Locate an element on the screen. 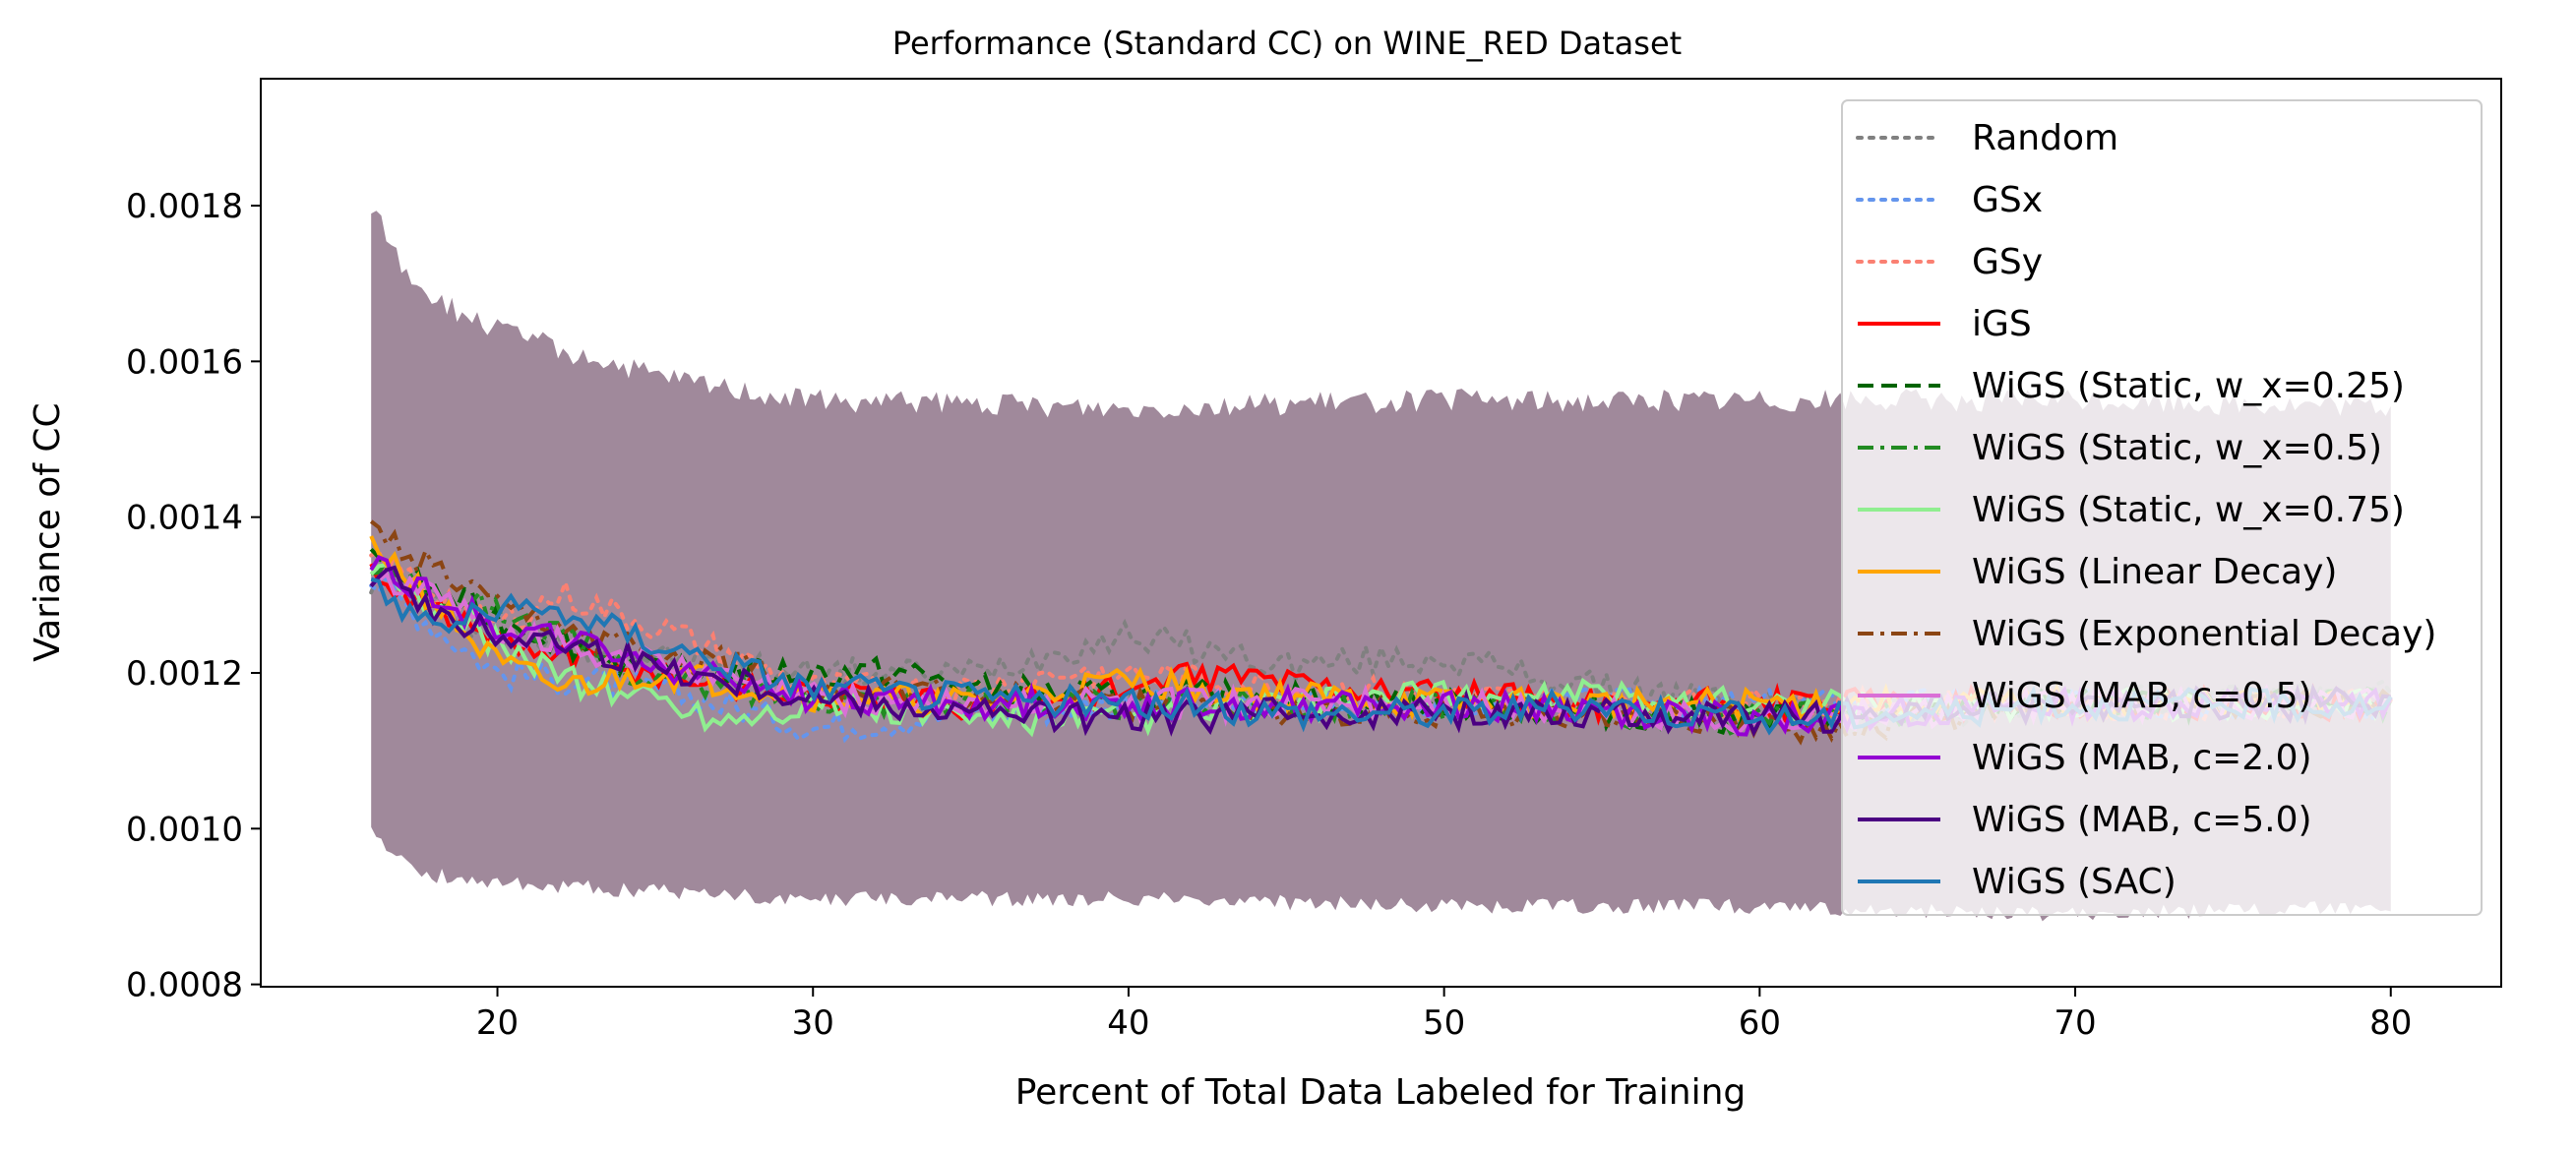 This screenshot has height=1152, width=2576. x-tick-label: 70 is located at coordinates (2075, 1023).